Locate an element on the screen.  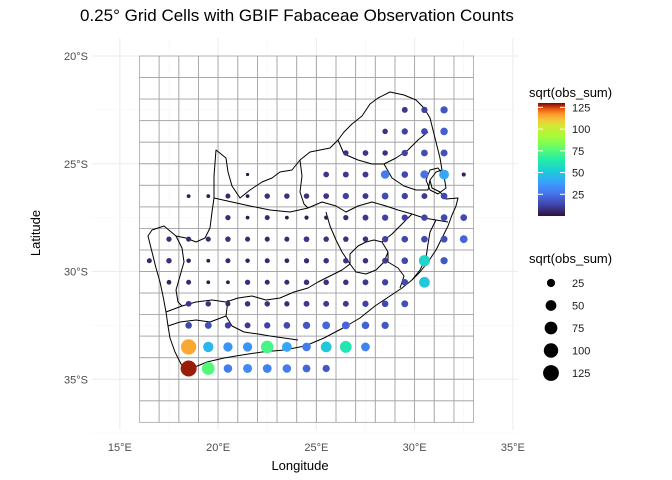
size-legend-label: 75 is located at coordinates (578, 329).